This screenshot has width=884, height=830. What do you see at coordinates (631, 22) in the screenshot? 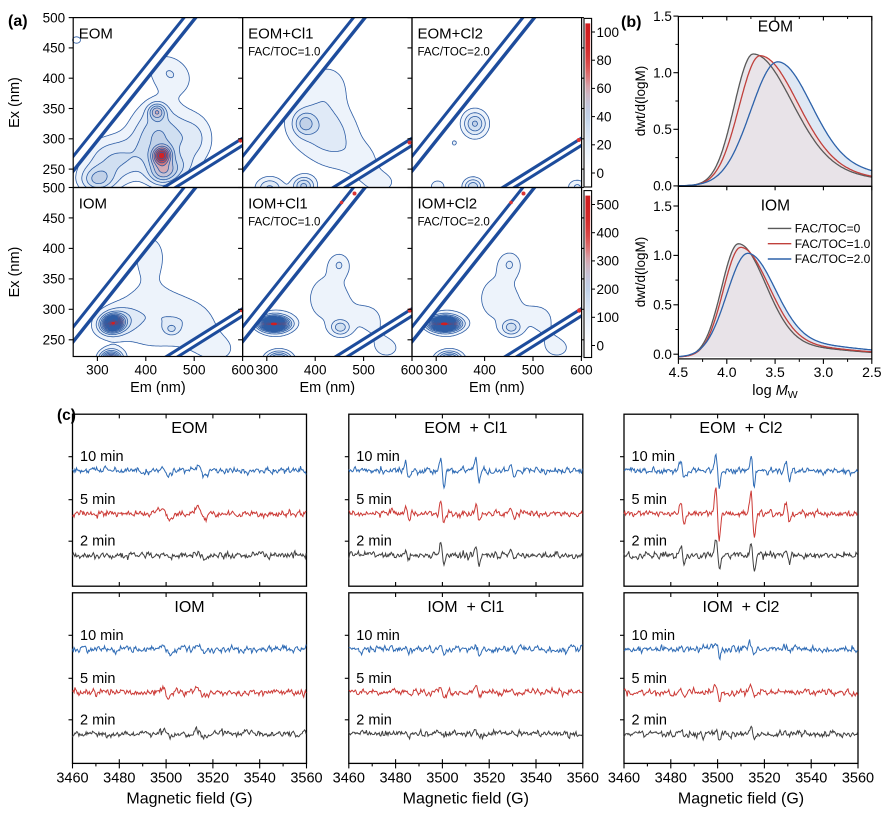
I see `svg-text: (b)` at bounding box center [631, 22].